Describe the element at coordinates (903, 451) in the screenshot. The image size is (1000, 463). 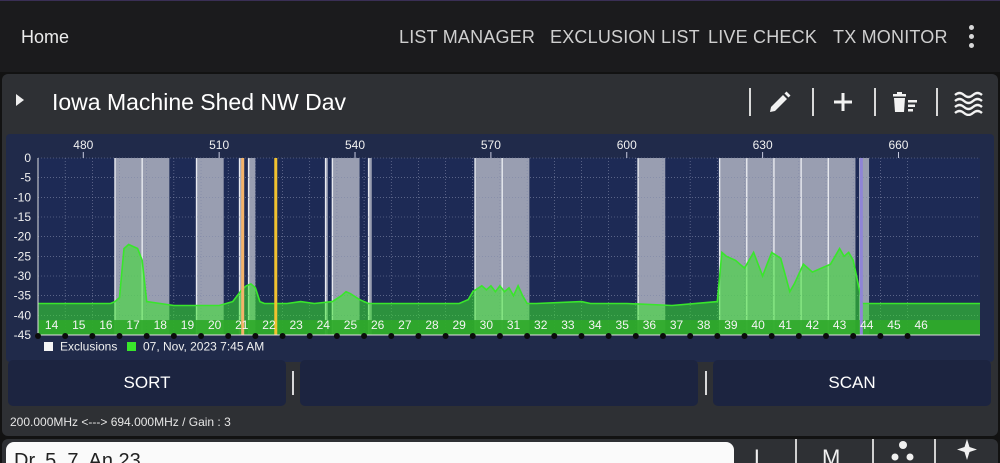
I see `dots-cluster-icon` at that location.